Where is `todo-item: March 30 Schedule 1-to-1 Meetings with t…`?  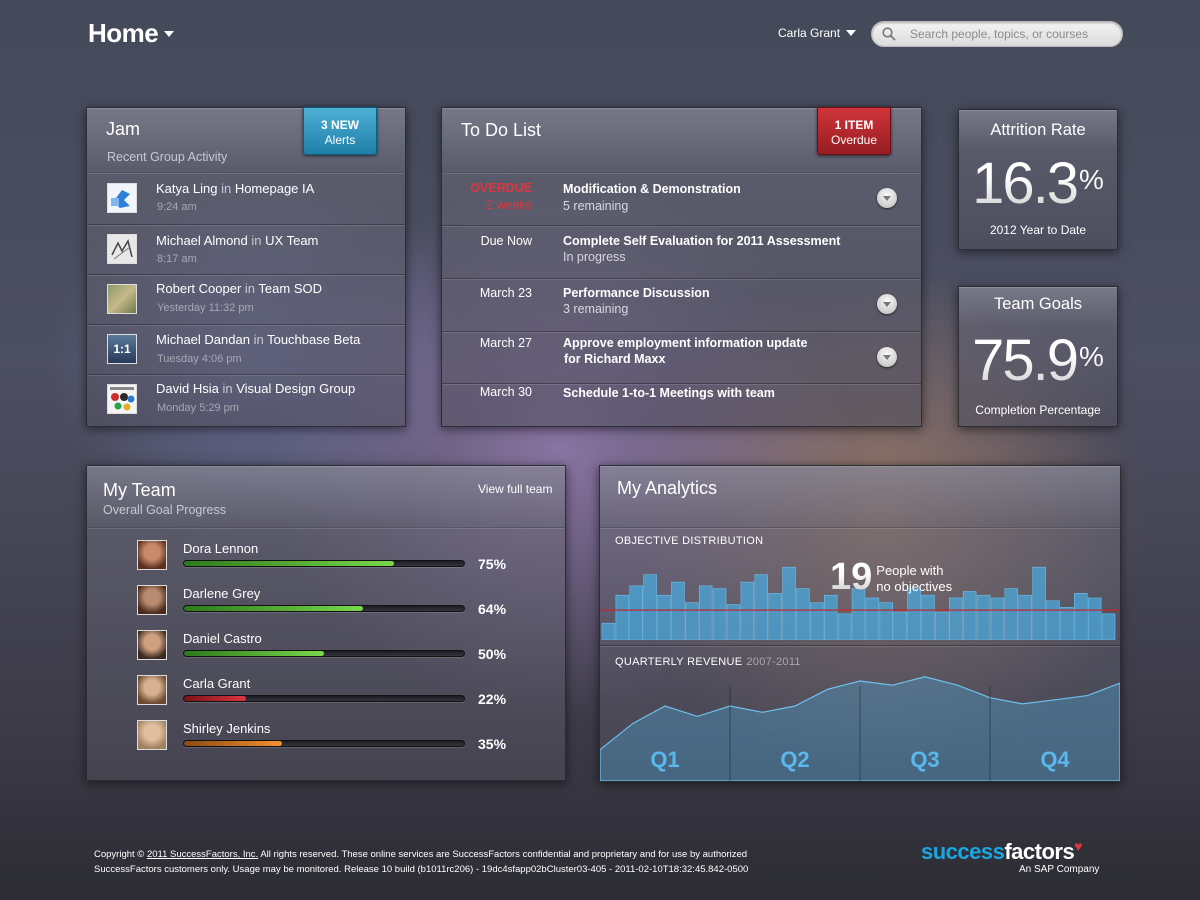 todo-item: March 30 Schedule 1-to-1 Meetings with t… is located at coordinates (682, 411).